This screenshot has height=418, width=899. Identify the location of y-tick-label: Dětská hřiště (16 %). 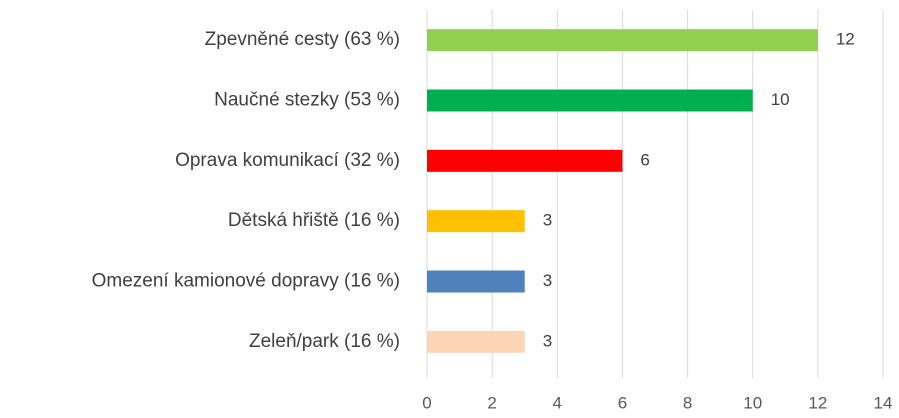
(314, 220).